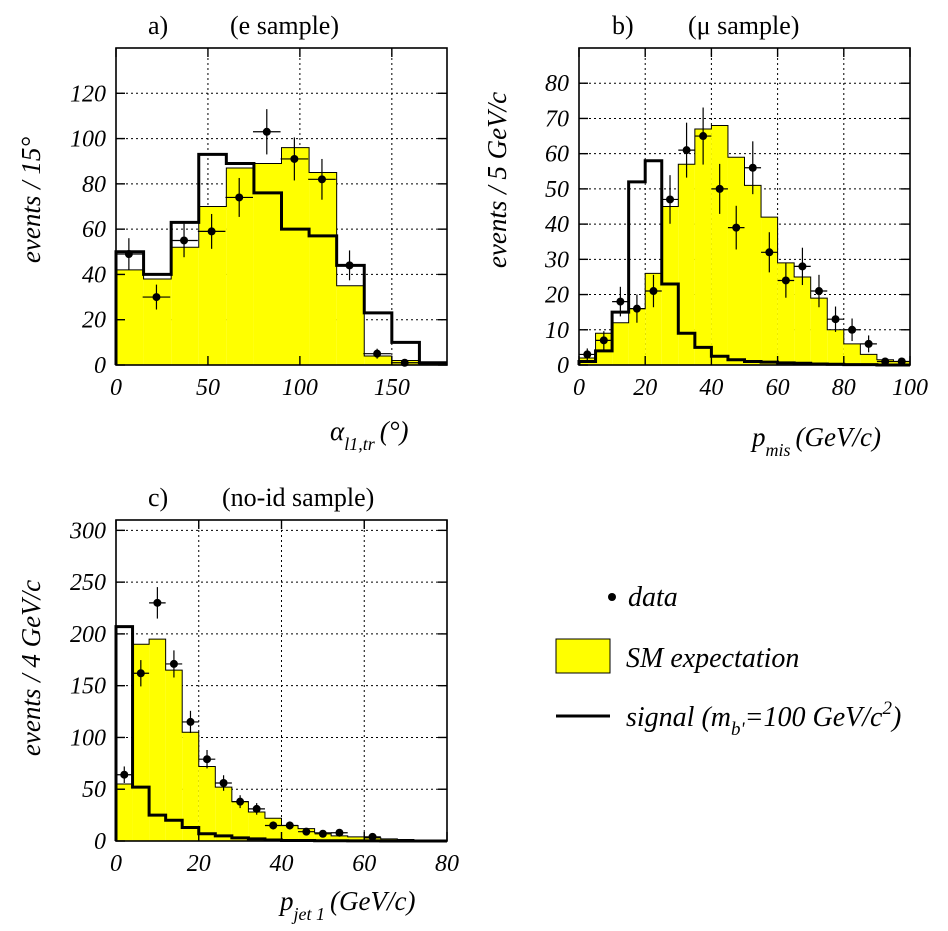 This screenshot has height=931, width=948. Describe the element at coordinates (557, 190) in the screenshot. I see `y-tick-label: 50` at that location.